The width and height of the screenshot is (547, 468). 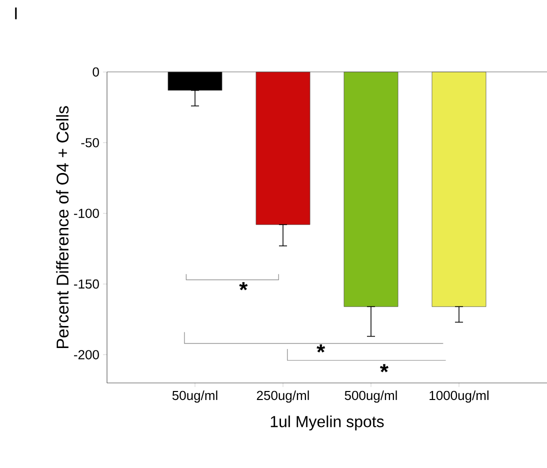 I want to click on chart-title: I, so click(x=16, y=14).